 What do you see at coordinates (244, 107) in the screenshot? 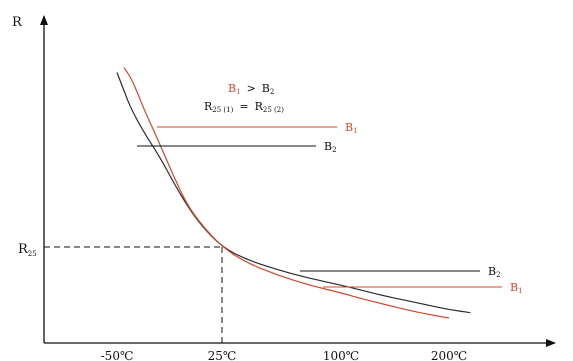
I see `r25-equal-annotation: R25 (1) = R25 (2)` at bounding box center [244, 107].